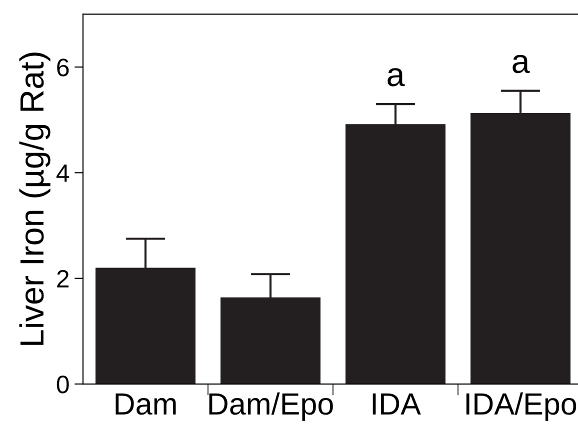  What do you see at coordinates (271, 406) in the screenshot?
I see `x-tick-label: Dam/Epo` at bounding box center [271, 406].